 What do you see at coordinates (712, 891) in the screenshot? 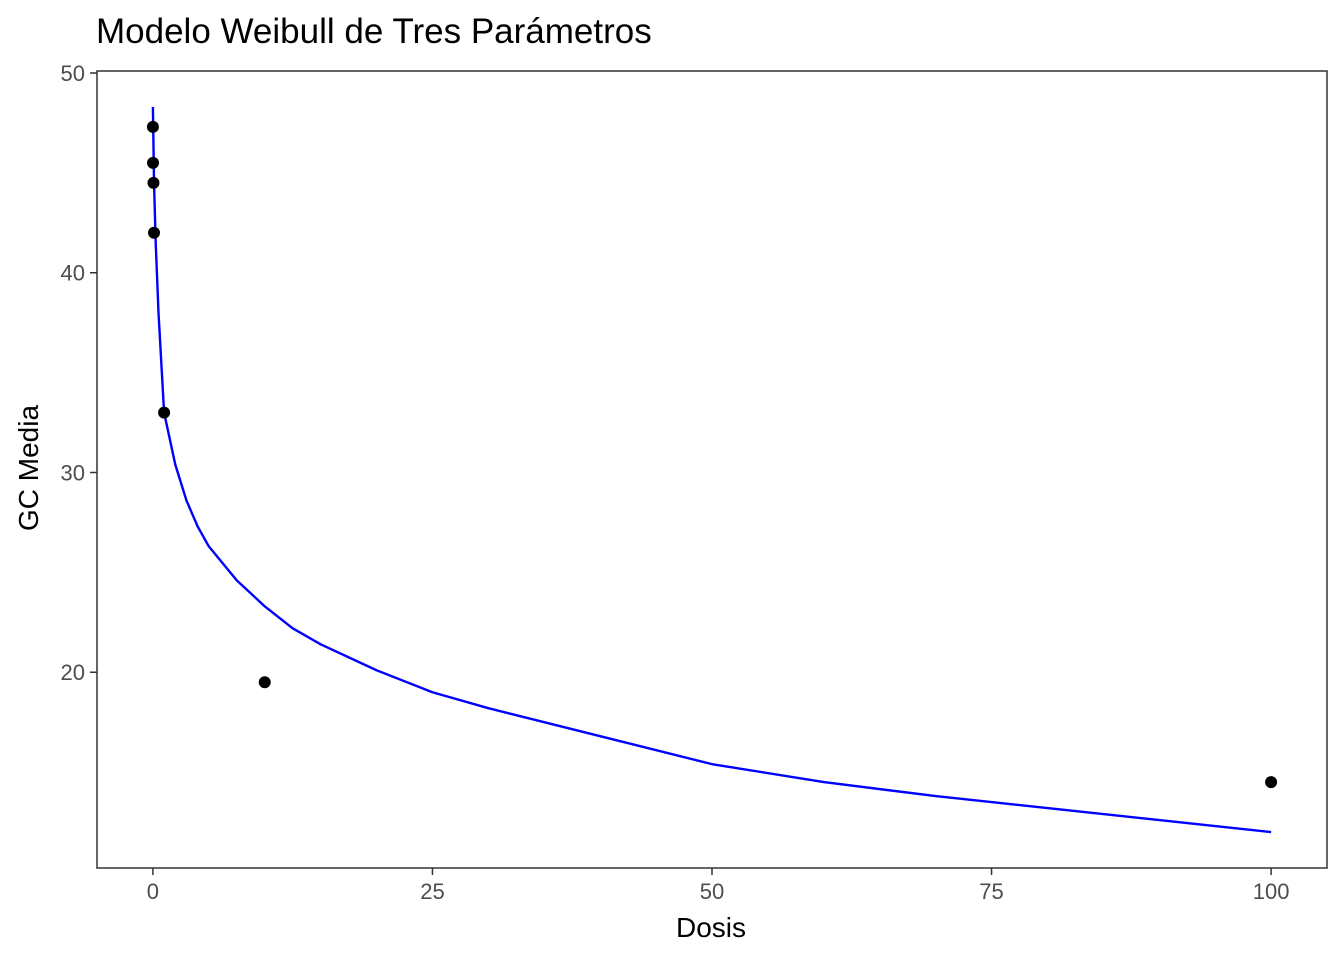
I see `x-tick-label-50: 50` at bounding box center [712, 891].